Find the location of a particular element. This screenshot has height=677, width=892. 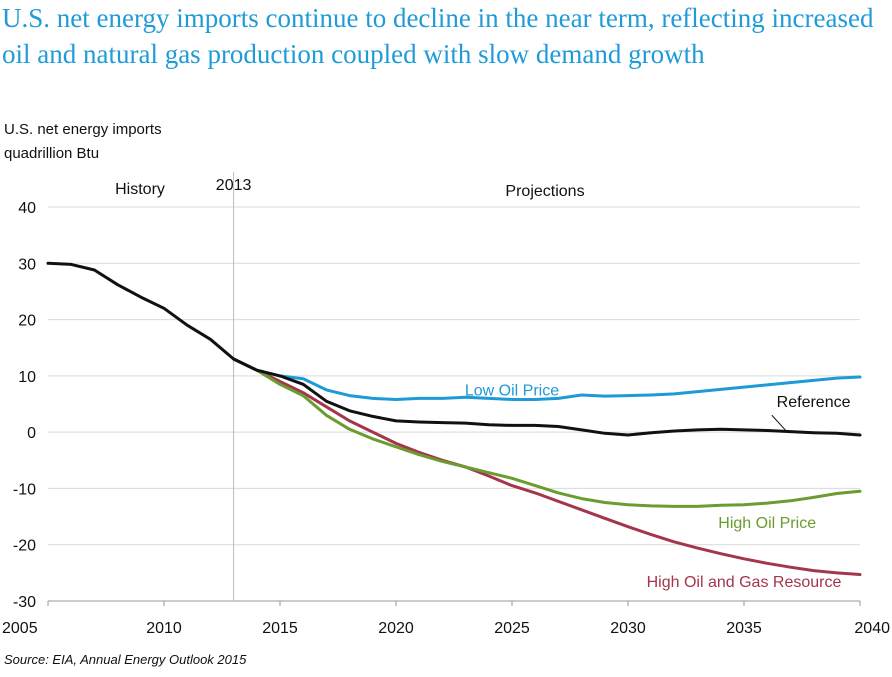

projections-label: Projections is located at coordinates (544, 191).